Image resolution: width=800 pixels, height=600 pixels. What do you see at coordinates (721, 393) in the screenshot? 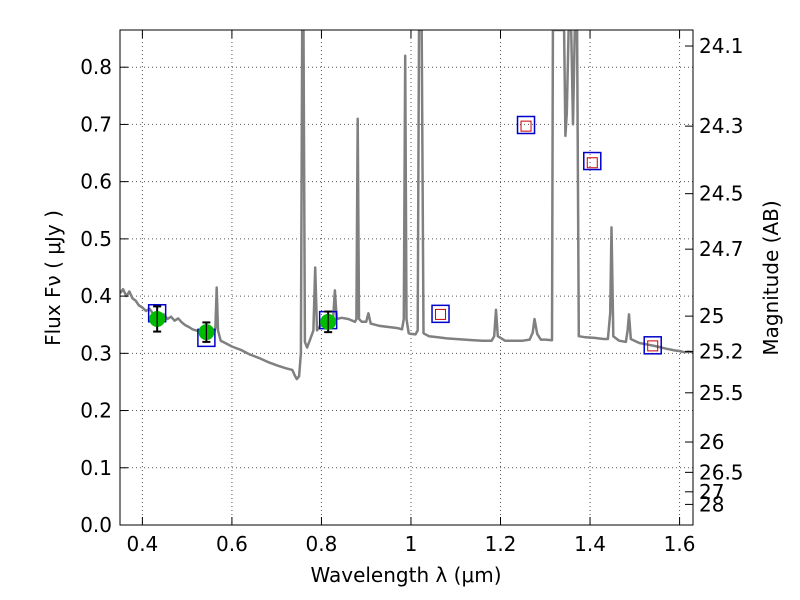
I see `right-tick-label: 25.5` at bounding box center [721, 393].